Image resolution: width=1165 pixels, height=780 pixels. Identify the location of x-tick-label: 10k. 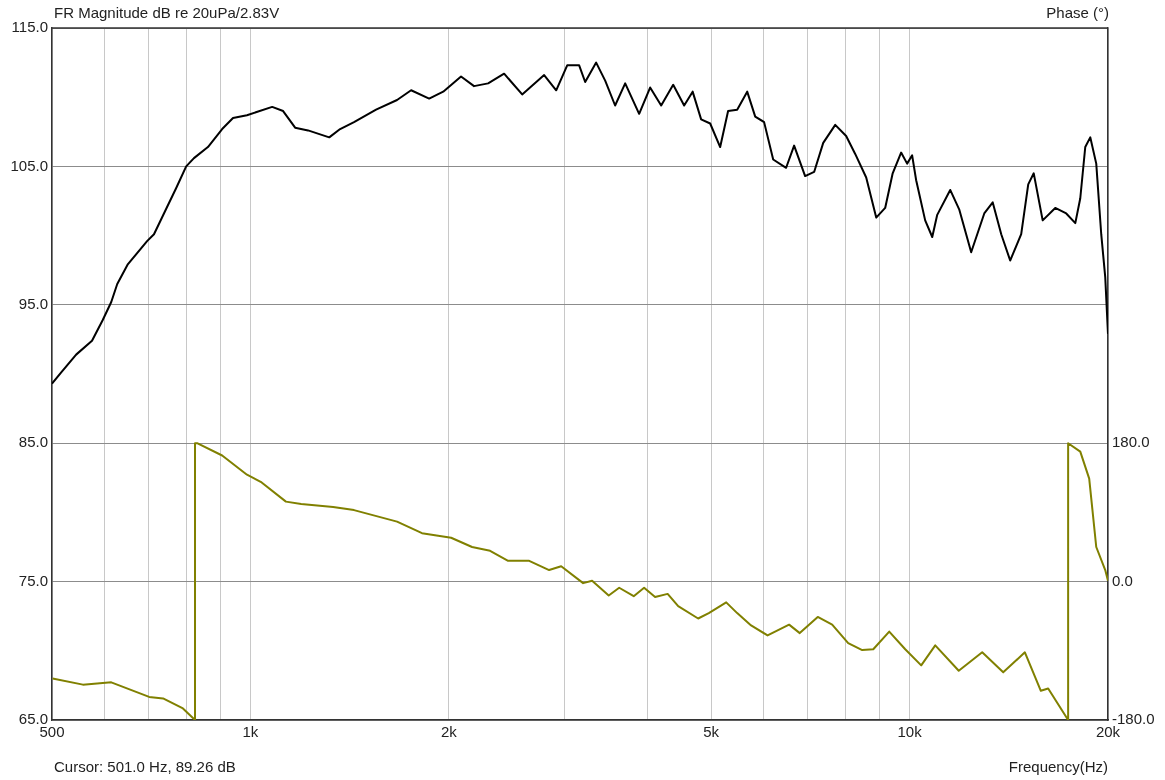
(910, 732).